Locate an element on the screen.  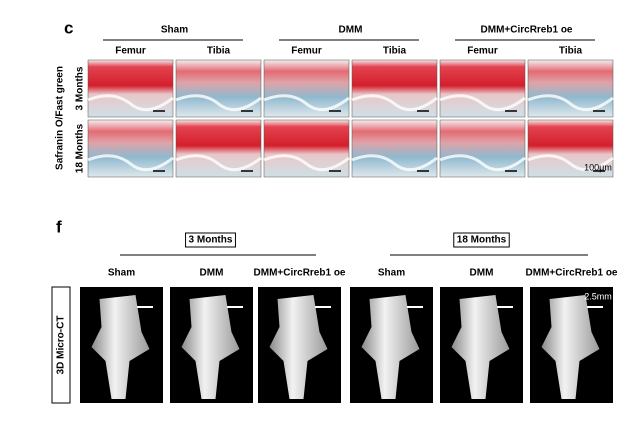
row-label: 18 Months is located at coordinates (80, 148).